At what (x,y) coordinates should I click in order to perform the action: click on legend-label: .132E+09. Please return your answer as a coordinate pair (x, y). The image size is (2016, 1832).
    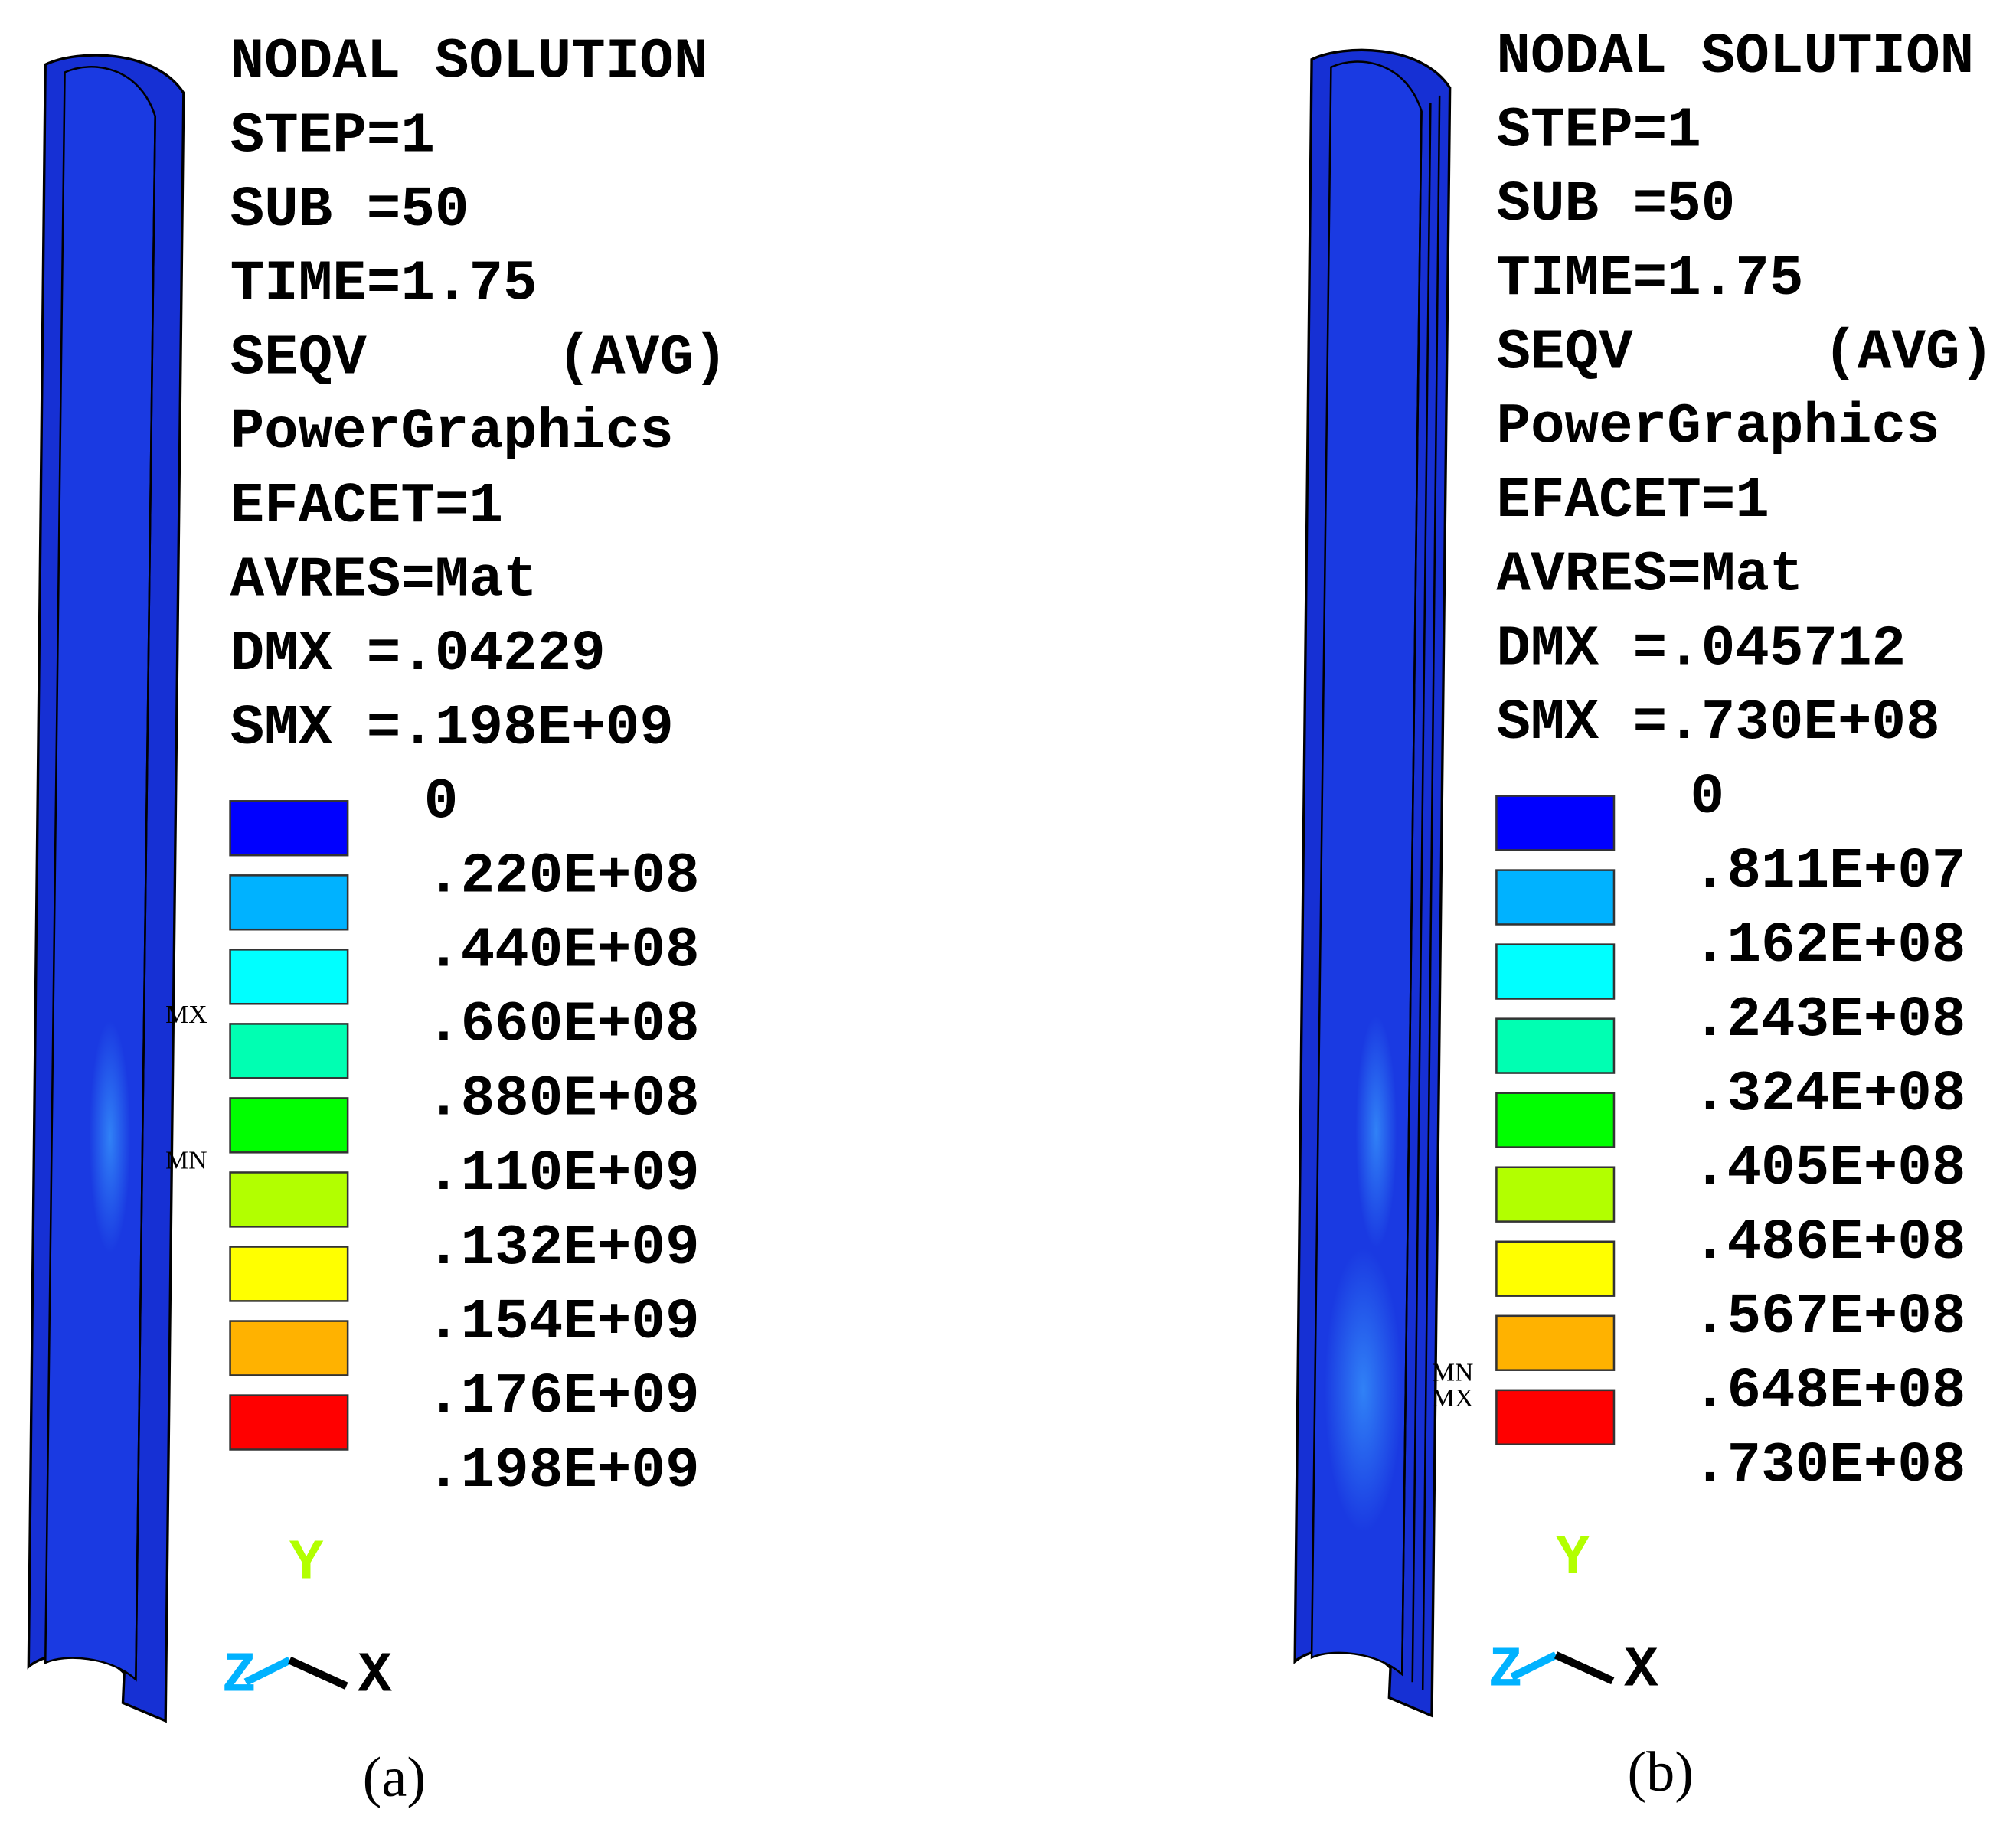
    Looking at the image, I should click on (562, 1248).